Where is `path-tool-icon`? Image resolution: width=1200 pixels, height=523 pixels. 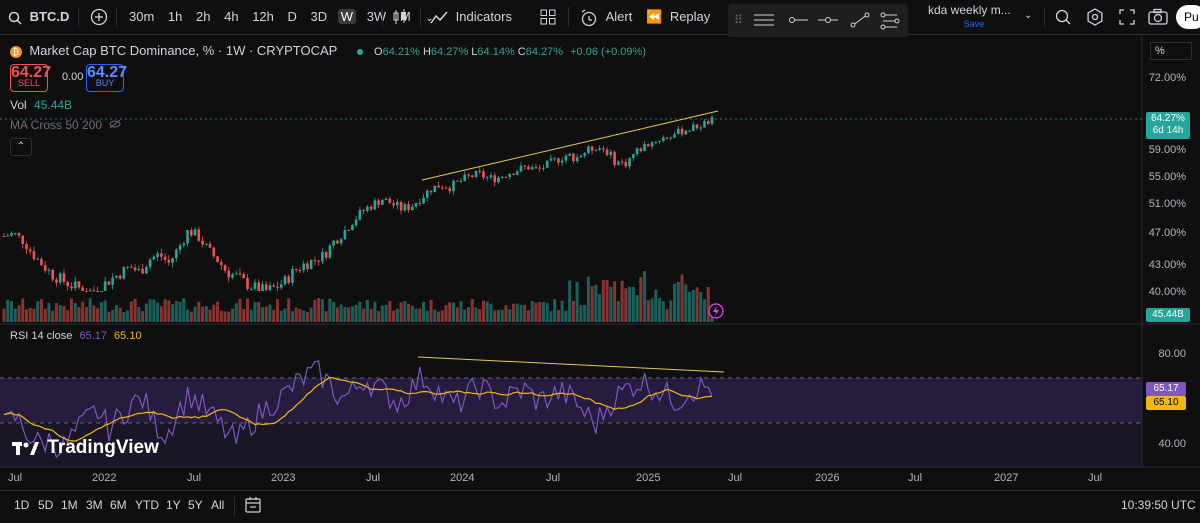
path-tool-icon is located at coordinates (890, 21).